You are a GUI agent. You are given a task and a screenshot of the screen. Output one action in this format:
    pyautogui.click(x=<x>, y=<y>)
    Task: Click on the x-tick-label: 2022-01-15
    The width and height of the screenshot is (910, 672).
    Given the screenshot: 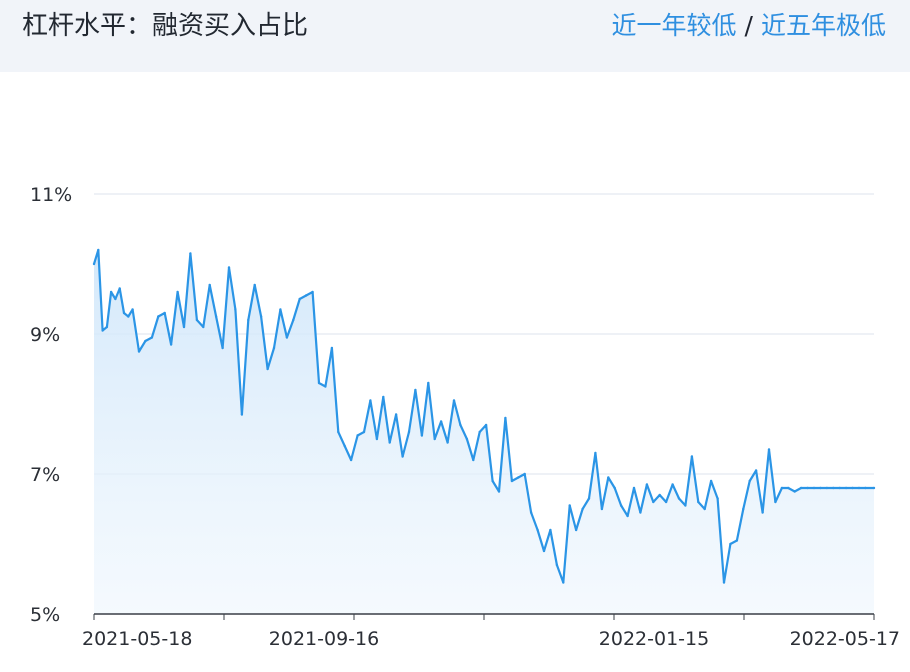 What is the action you would take?
    pyautogui.click(x=654, y=639)
    